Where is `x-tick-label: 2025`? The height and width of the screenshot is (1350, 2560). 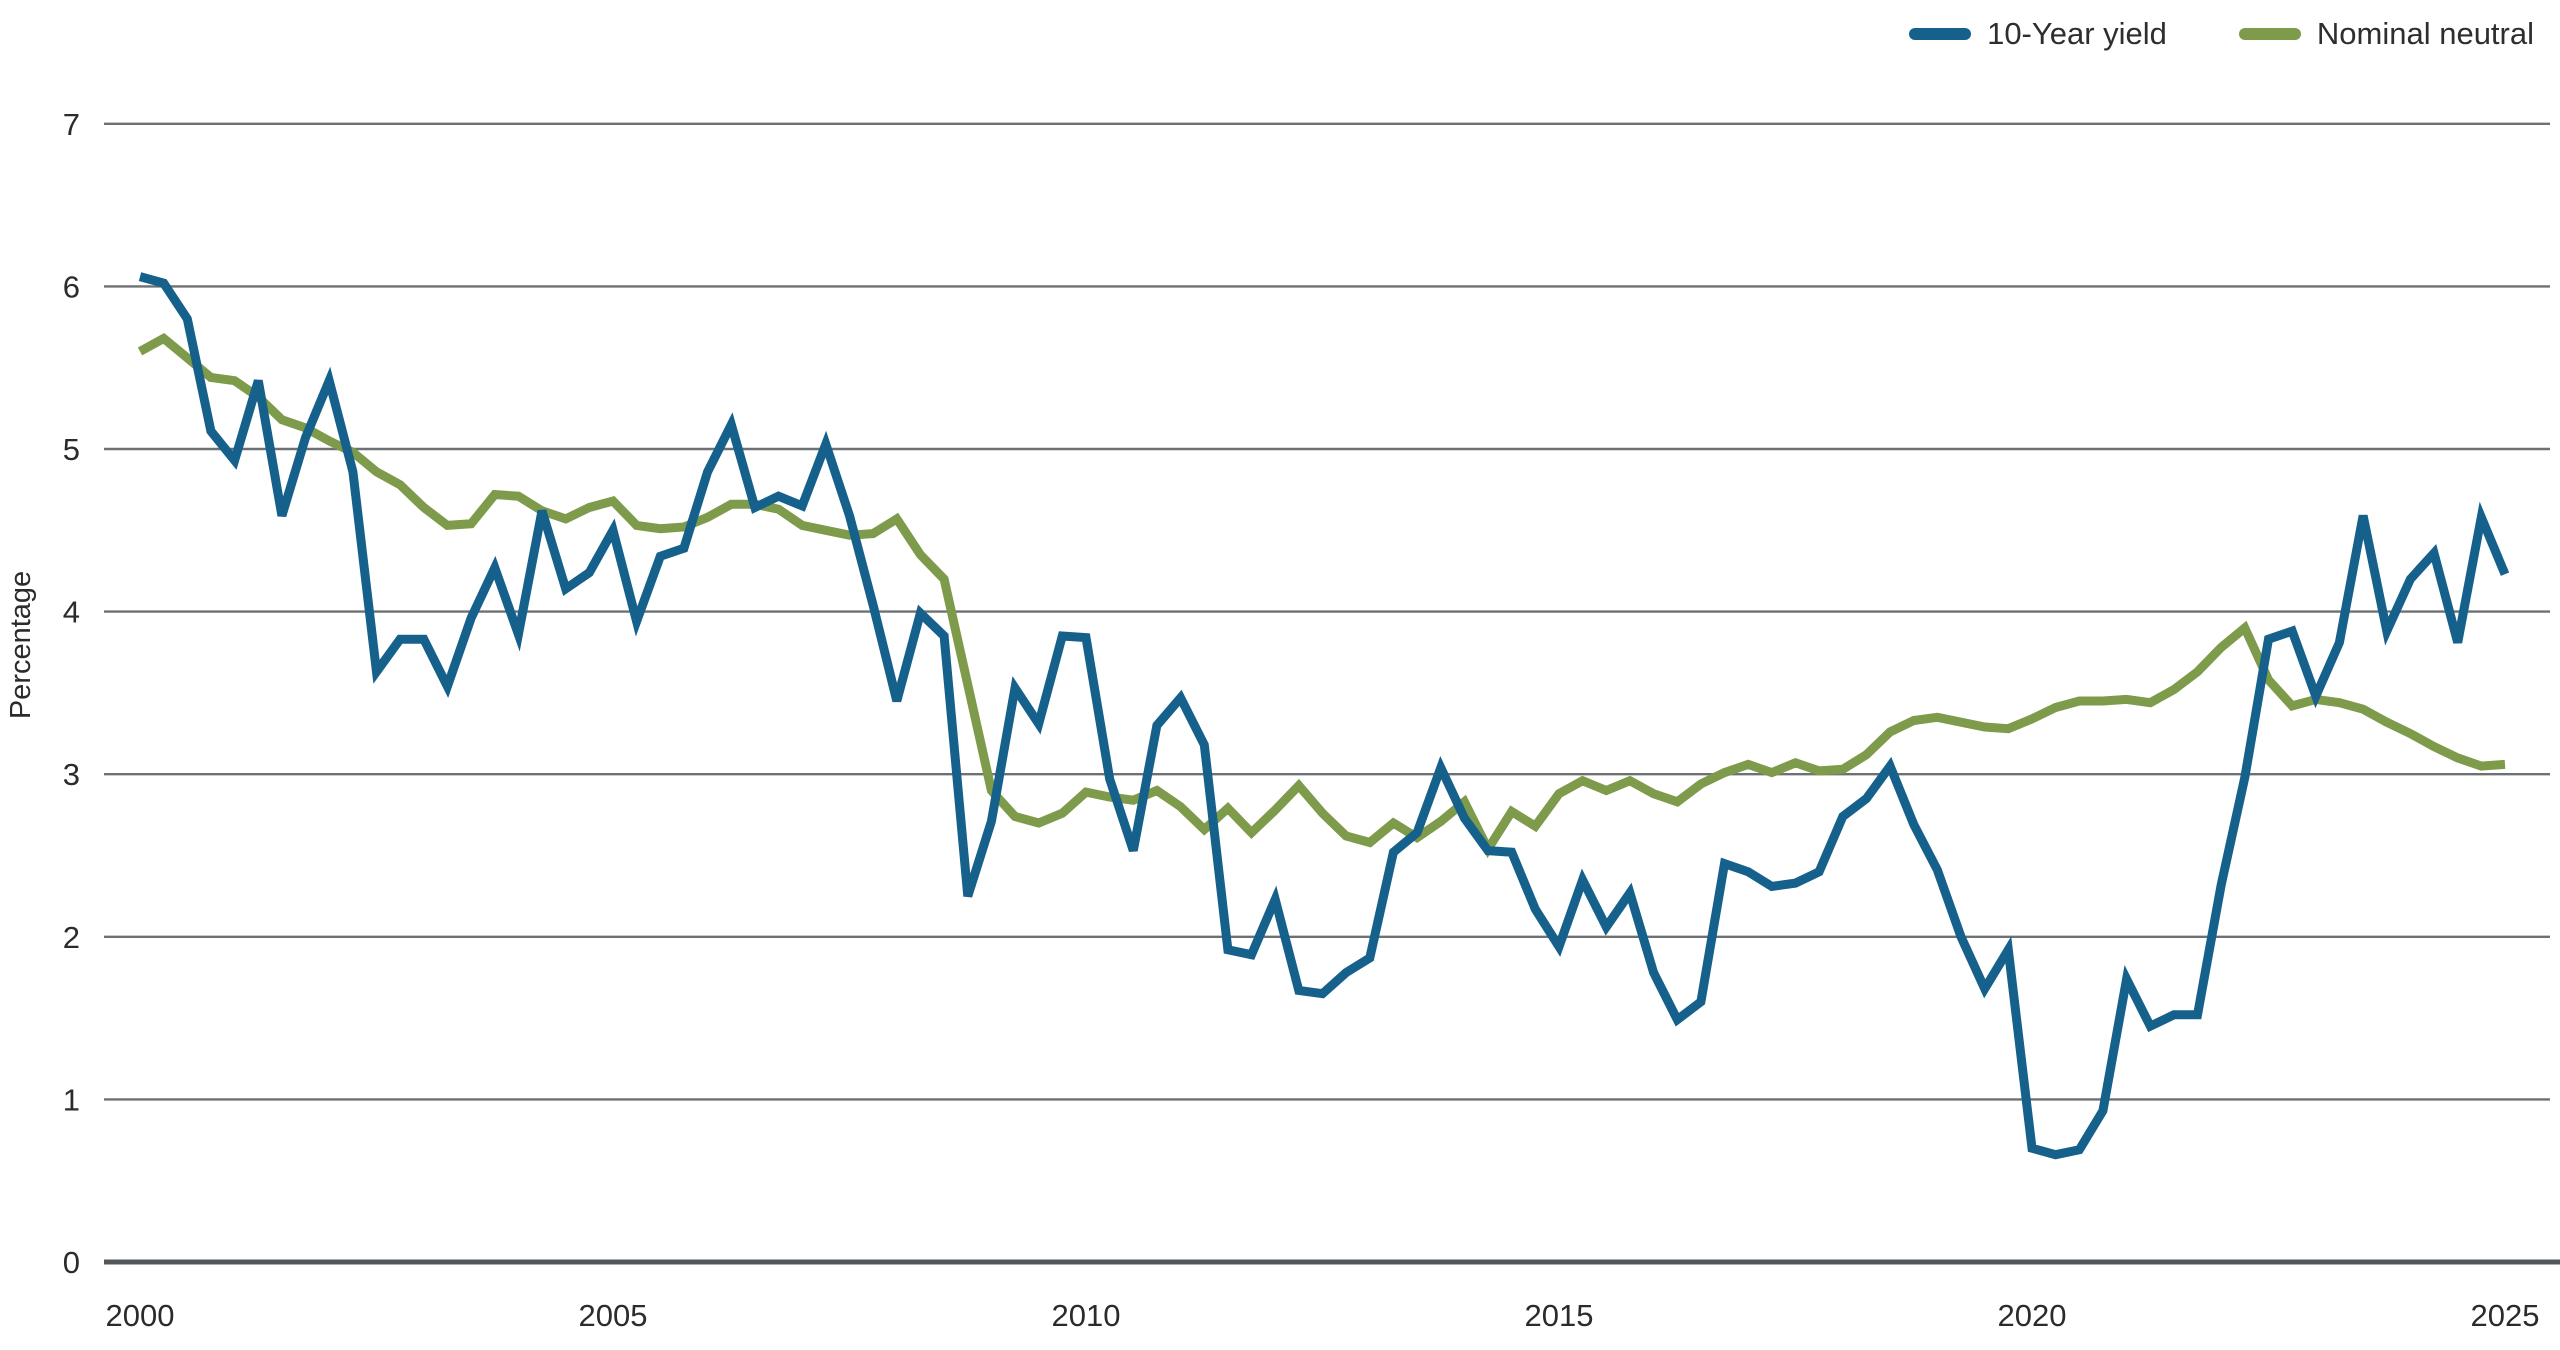
x-tick-label: 2025 is located at coordinates (2505, 1315).